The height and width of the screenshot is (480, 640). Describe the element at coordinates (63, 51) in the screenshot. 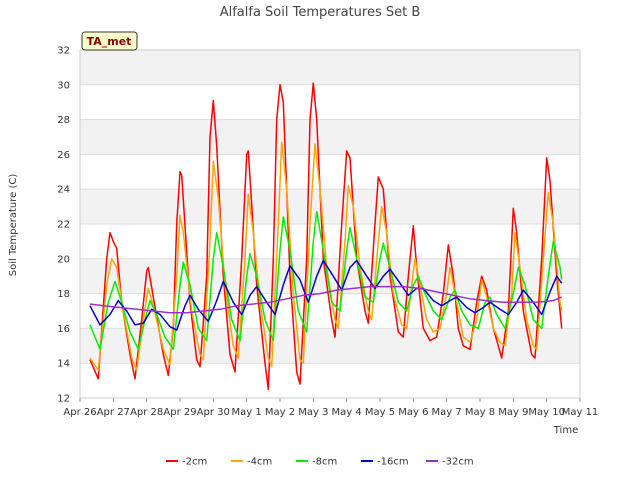

I see `y-tick-label: 32` at that location.